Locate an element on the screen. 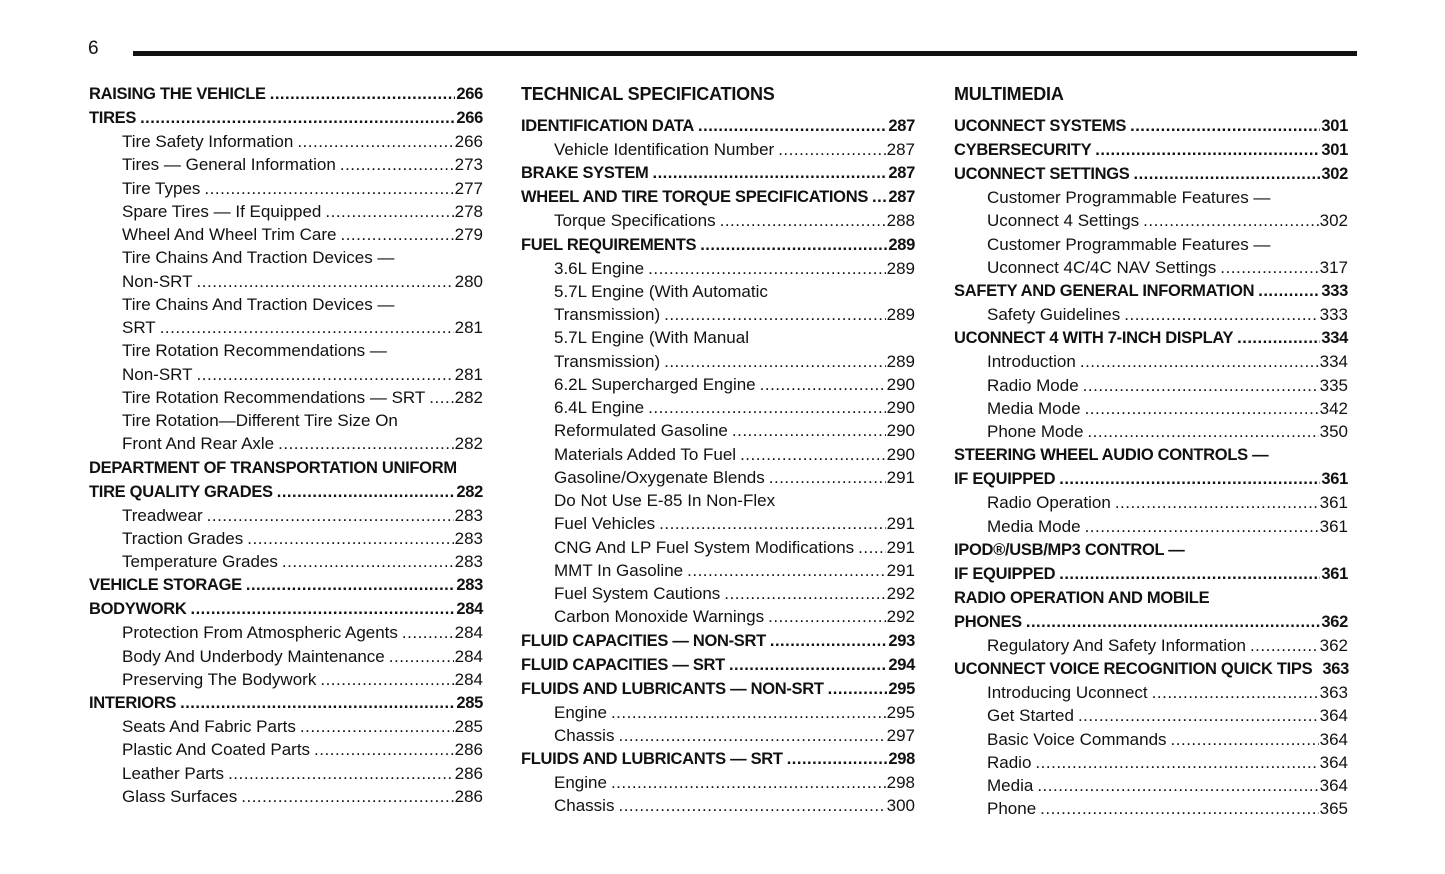 The image size is (1445, 874). entry-title: SAFETY AND GENERAL INFORMATION is located at coordinates (1104, 291).